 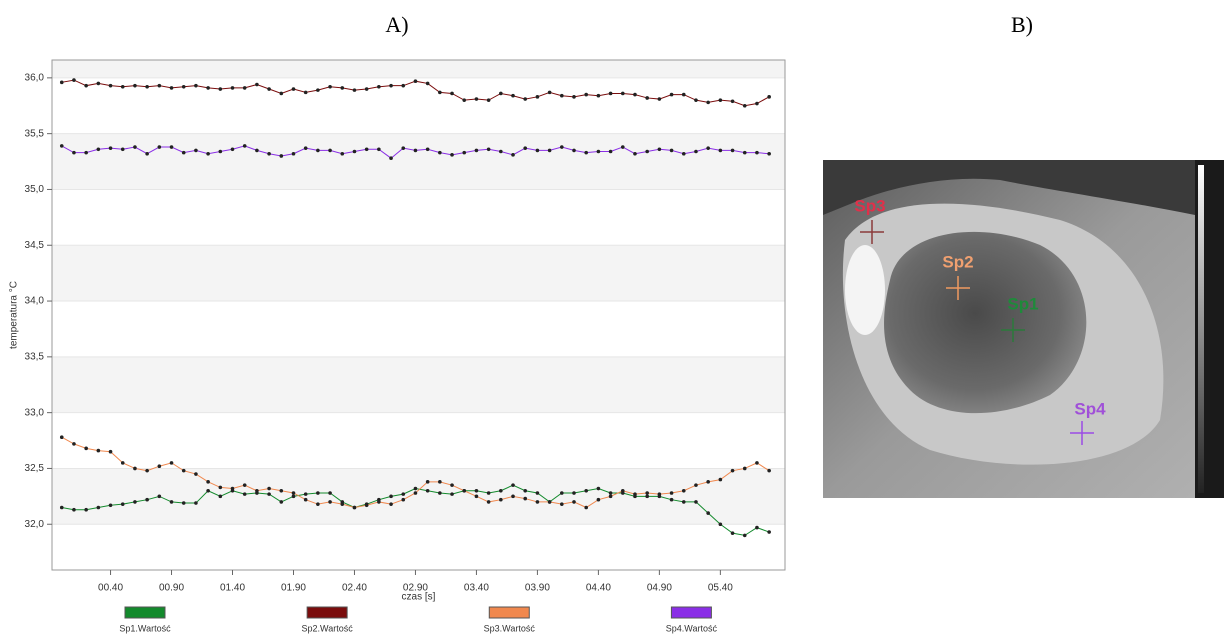 I want to click on y-tick-label: 35,0, so click(x=35, y=189).